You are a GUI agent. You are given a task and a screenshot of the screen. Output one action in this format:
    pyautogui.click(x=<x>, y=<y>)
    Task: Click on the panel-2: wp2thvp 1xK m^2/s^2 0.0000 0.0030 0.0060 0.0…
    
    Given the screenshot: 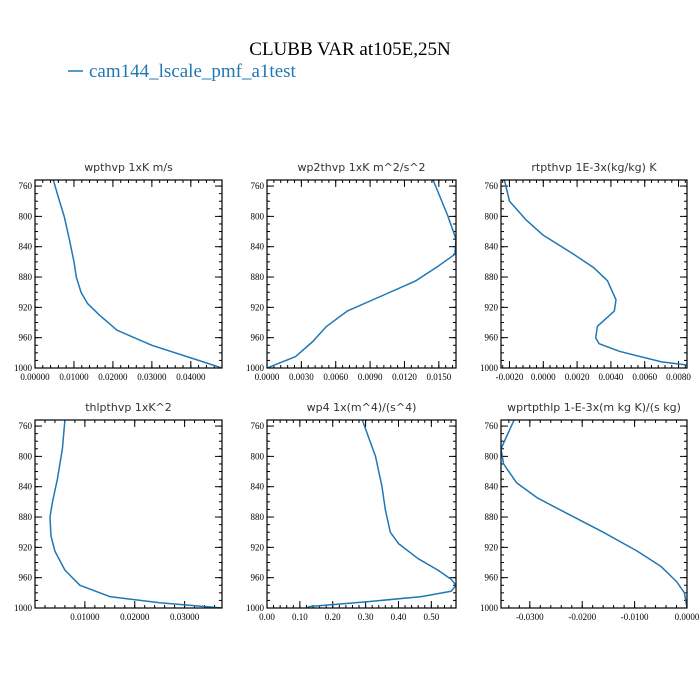 What is the action you would take?
    pyautogui.click(x=351, y=271)
    